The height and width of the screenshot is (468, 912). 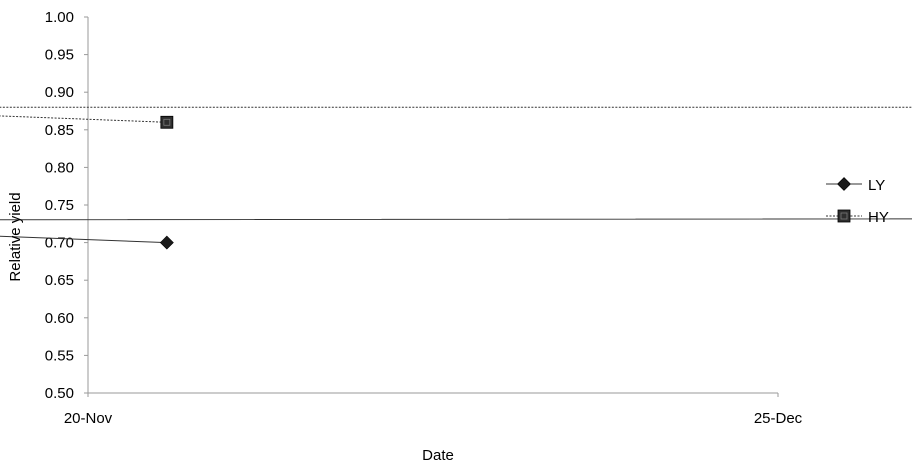 I want to click on y-tick-label: 0.55, so click(x=59, y=355).